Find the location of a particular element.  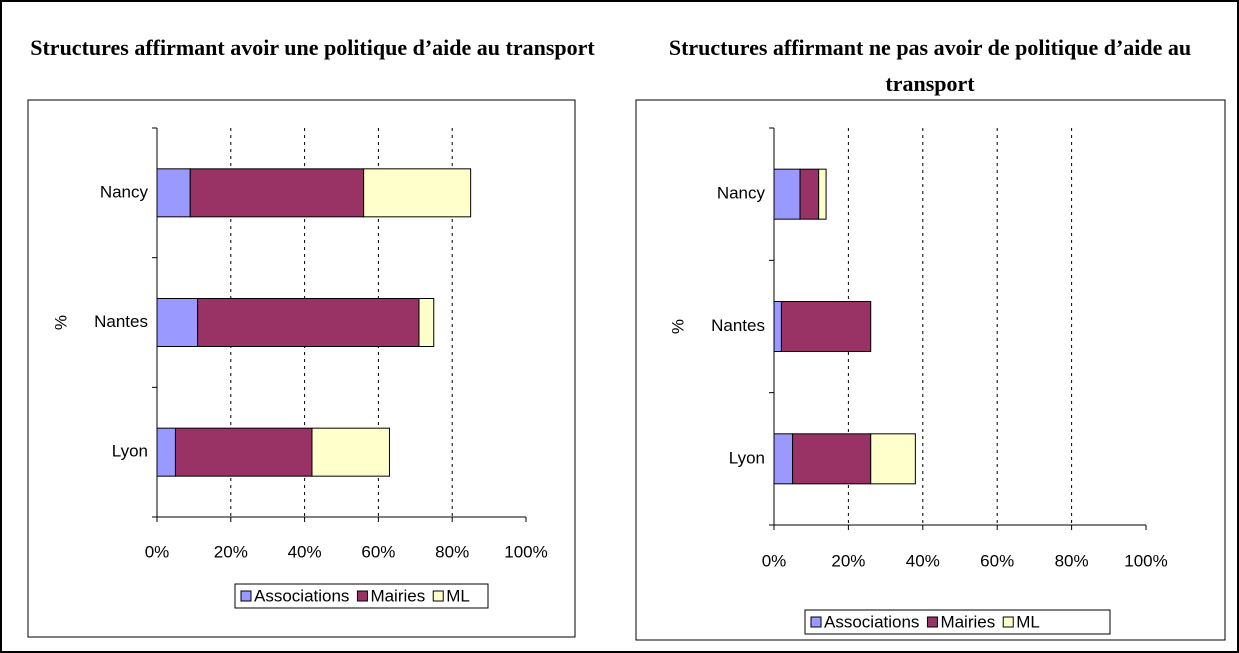

legend-box is located at coordinates (957, 622).